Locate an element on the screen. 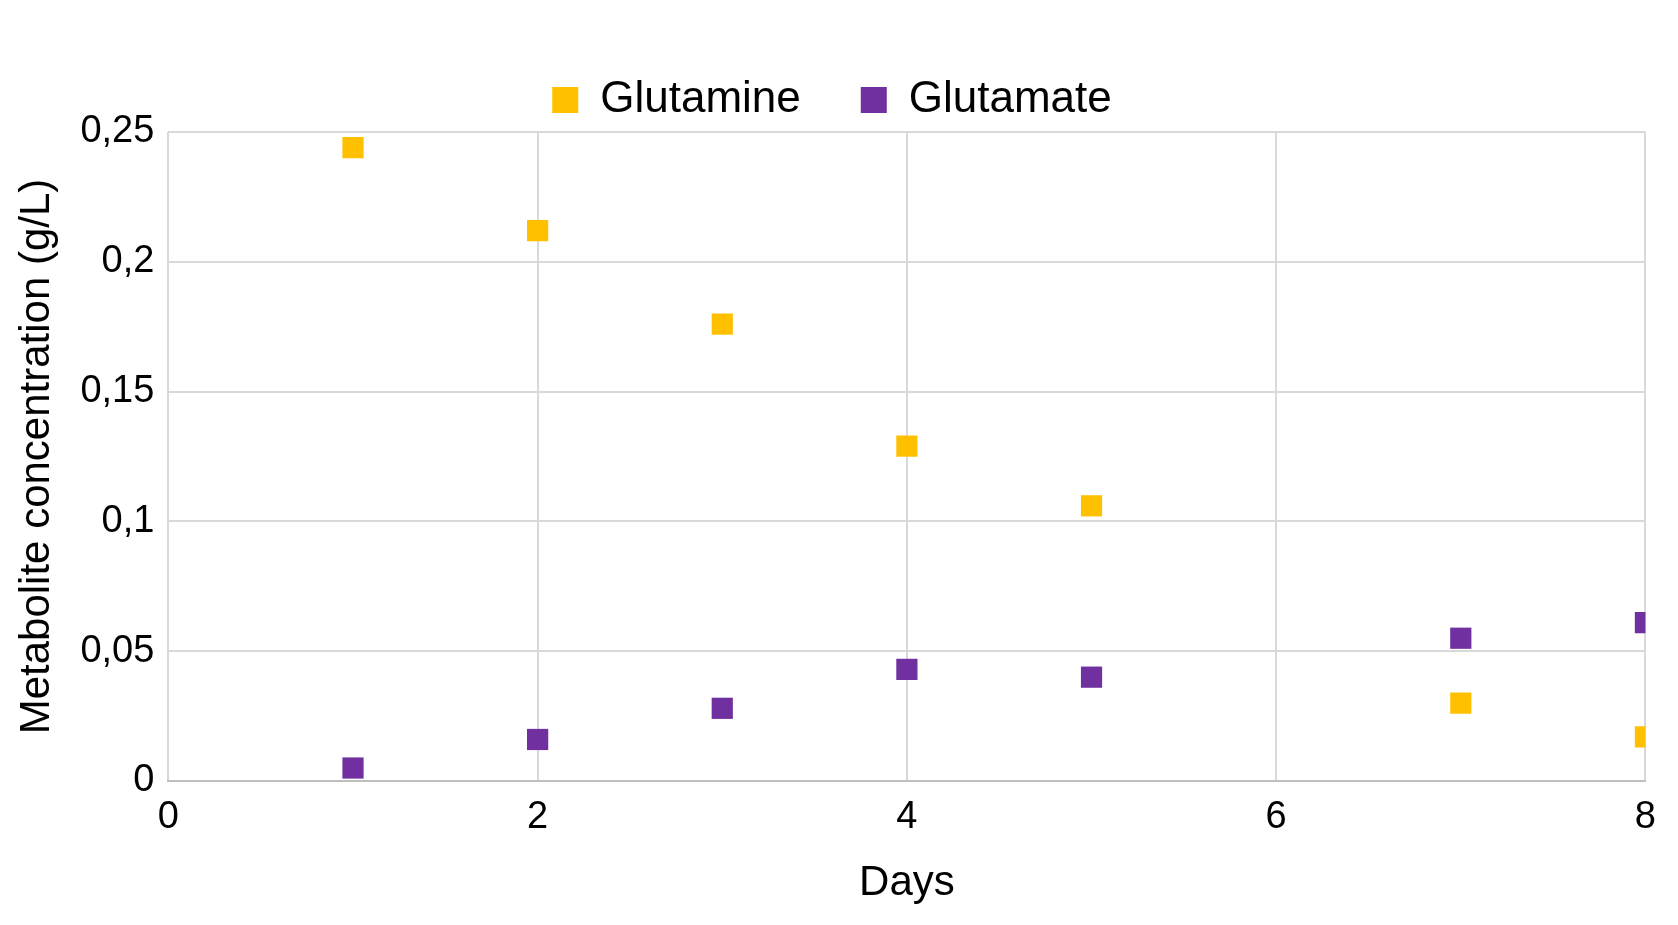 The width and height of the screenshot is (1678, 925). y-tick-label: 0,1 is located at coordinates (128, 518).